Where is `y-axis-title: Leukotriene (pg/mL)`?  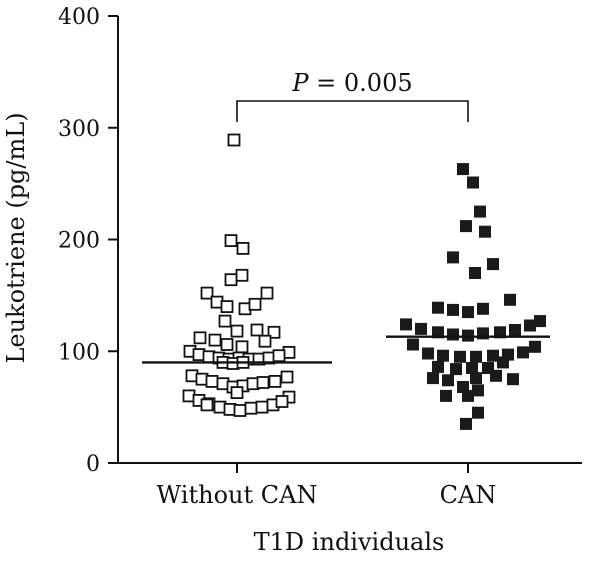
y-axis-title: Leukotriene (pg/mL) is located at coordinates (16, 237).